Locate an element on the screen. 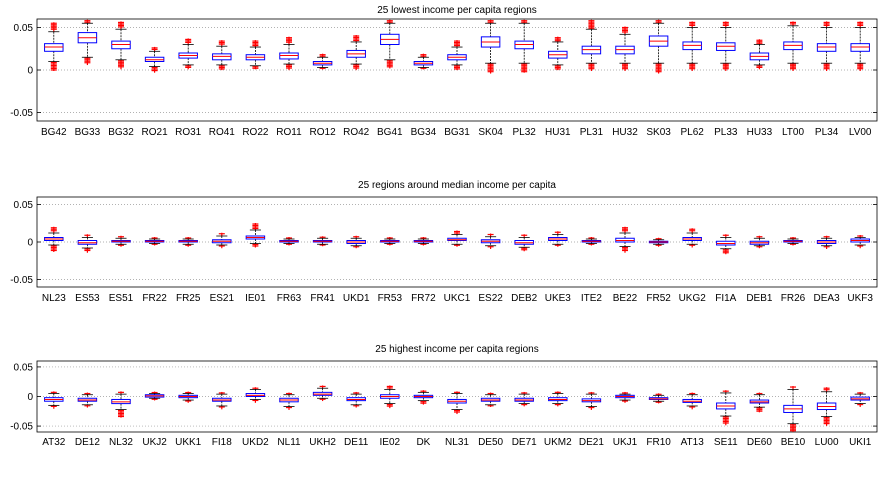 The height and width of the screenshot is (483, 891). x-tick-label: RO11 is located at coordinates (289, 132).